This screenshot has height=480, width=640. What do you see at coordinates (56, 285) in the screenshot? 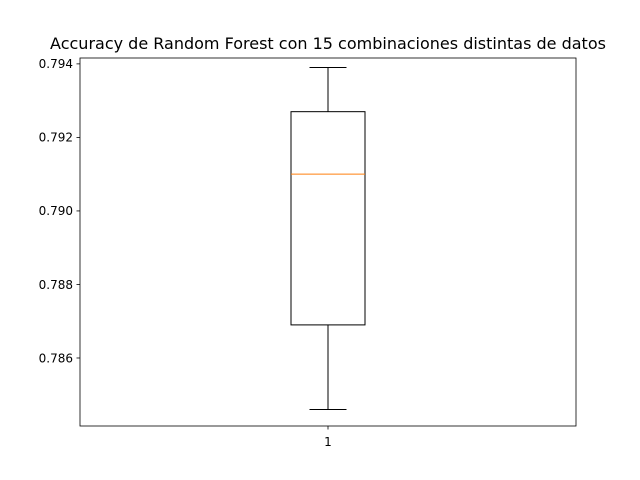
I see `y-tick-label: 0.788` at bounding box center [56, 285].